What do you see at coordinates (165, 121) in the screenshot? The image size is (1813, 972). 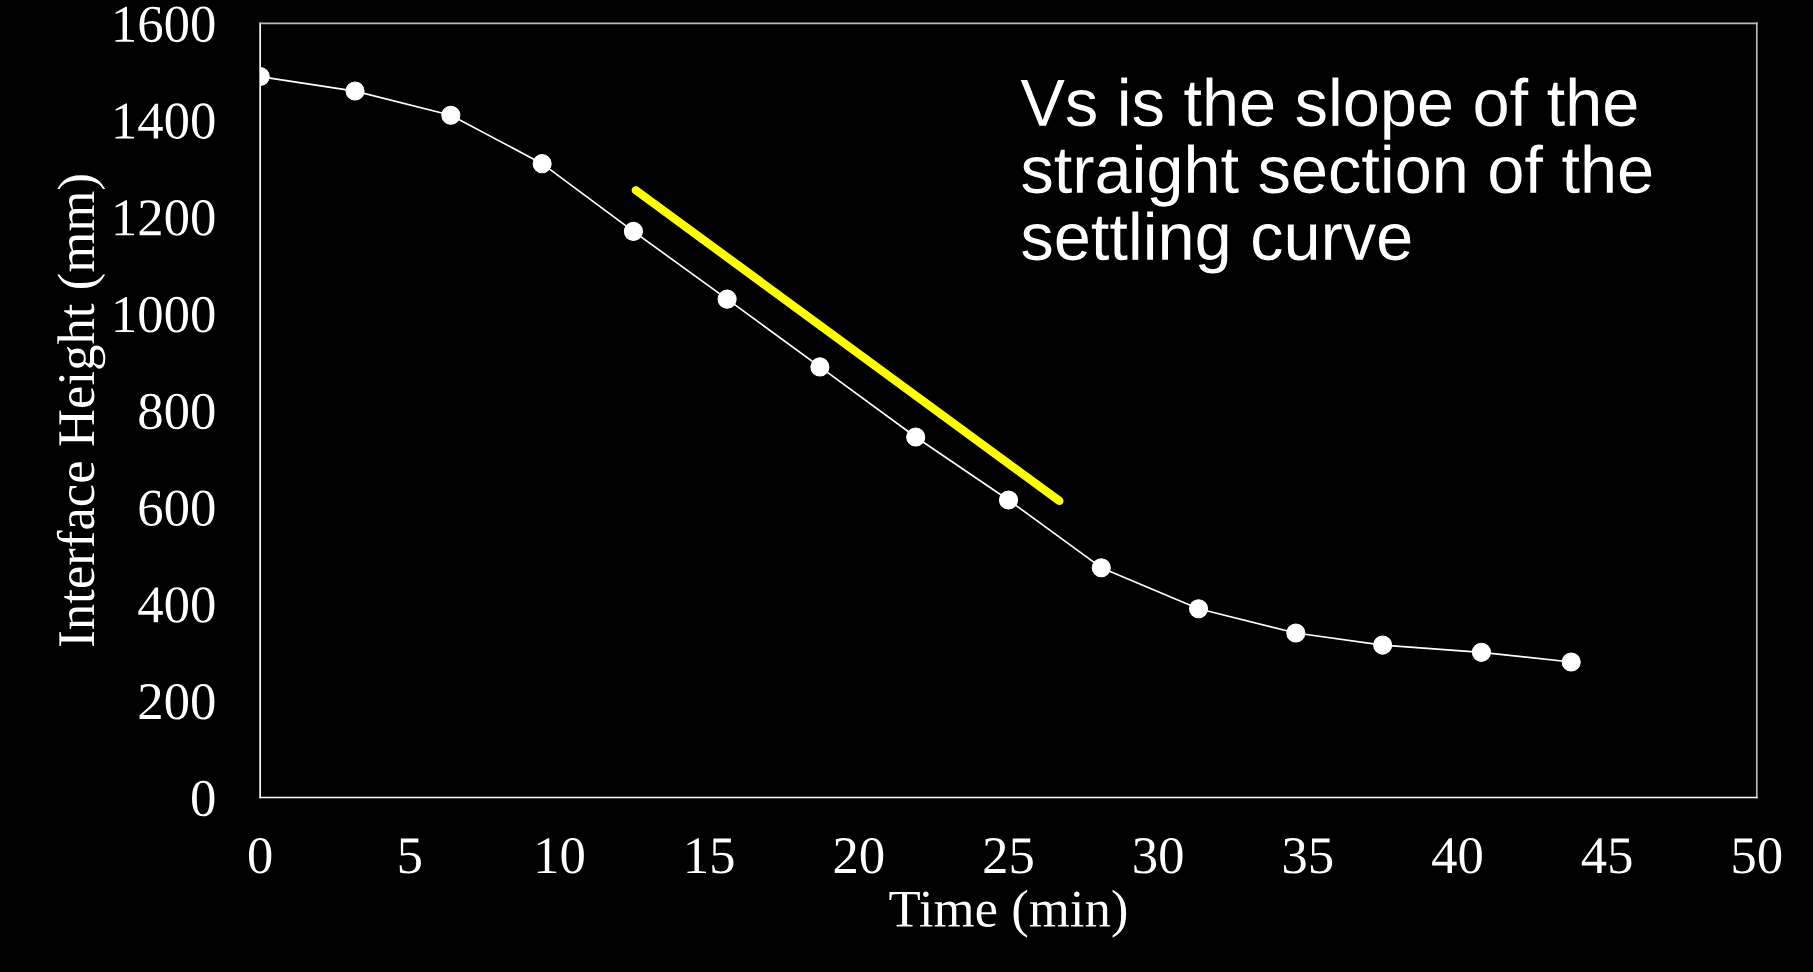 I see `y-tick-label: 1400` at bounding box center [165, 121].